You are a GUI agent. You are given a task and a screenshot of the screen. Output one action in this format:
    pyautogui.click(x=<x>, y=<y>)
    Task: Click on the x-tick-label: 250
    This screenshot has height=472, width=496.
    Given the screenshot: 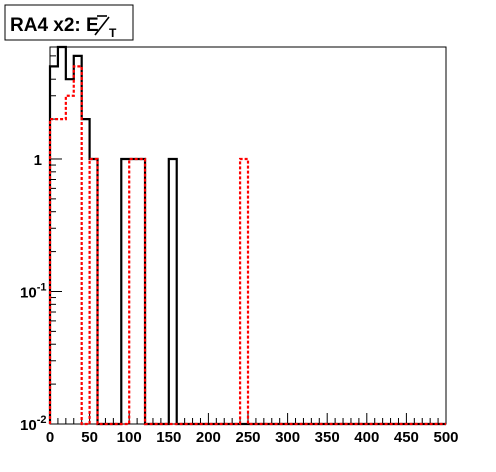 What is the action you would take?
    pyautogui.click(x=247, y=437)
    